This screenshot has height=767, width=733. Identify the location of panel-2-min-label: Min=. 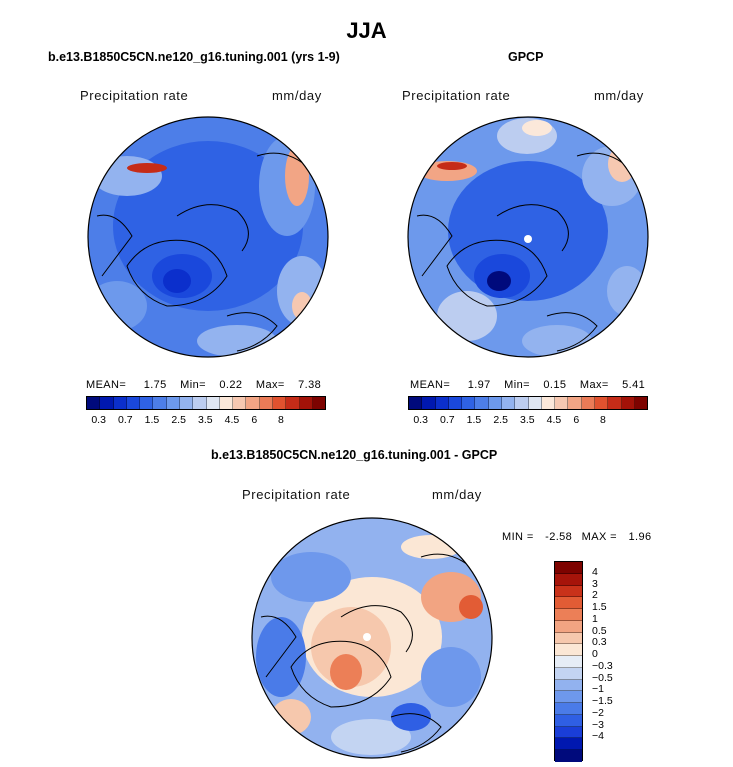
(517, 385).